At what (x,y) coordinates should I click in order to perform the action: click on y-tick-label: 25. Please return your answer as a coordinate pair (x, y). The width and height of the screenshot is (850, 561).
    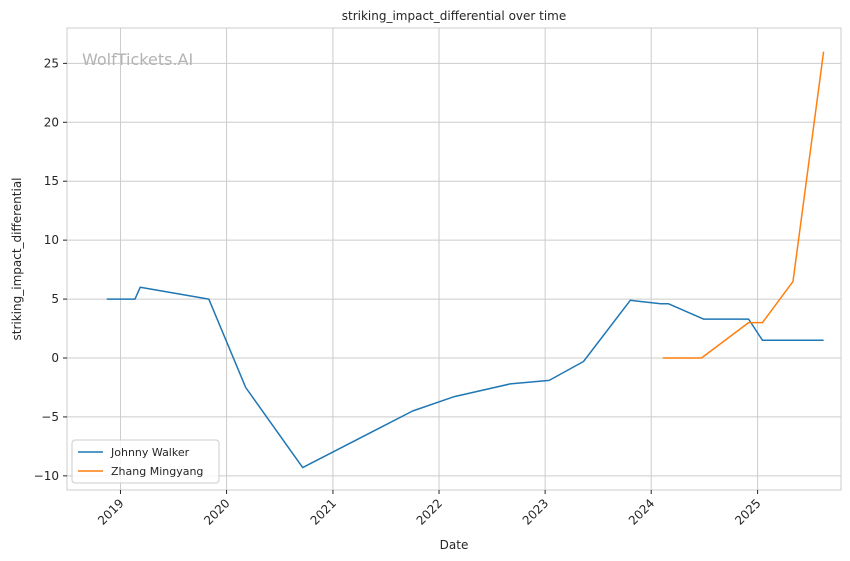
    Looking at the image, I should click on (51, 63).